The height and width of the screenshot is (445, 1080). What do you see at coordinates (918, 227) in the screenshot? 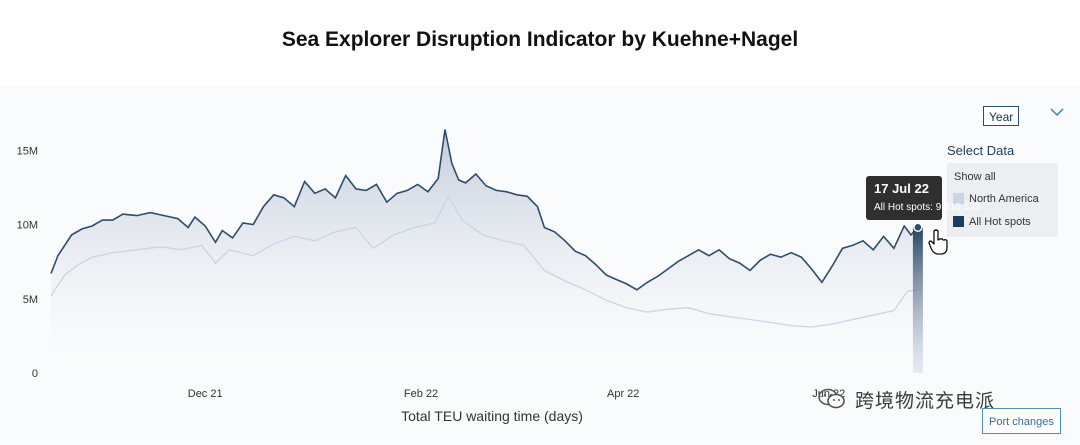
I see `hover-data-point` at bounding box center [918, 227].